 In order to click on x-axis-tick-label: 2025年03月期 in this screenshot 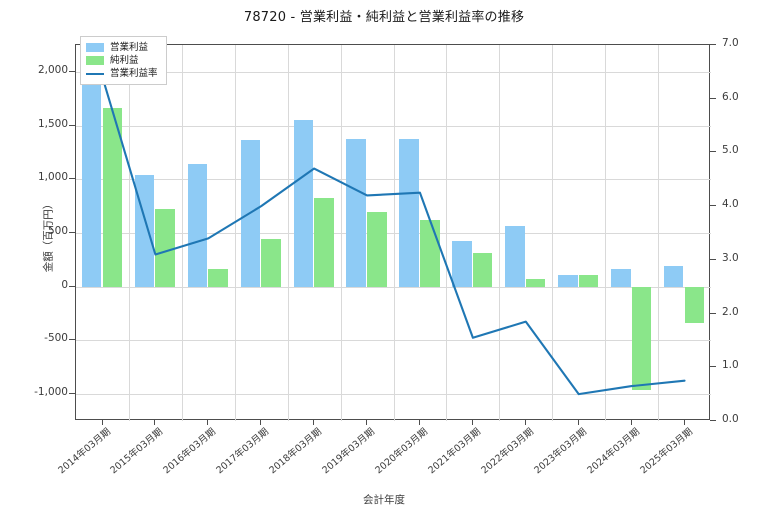, I will do `click(666, 451)`.